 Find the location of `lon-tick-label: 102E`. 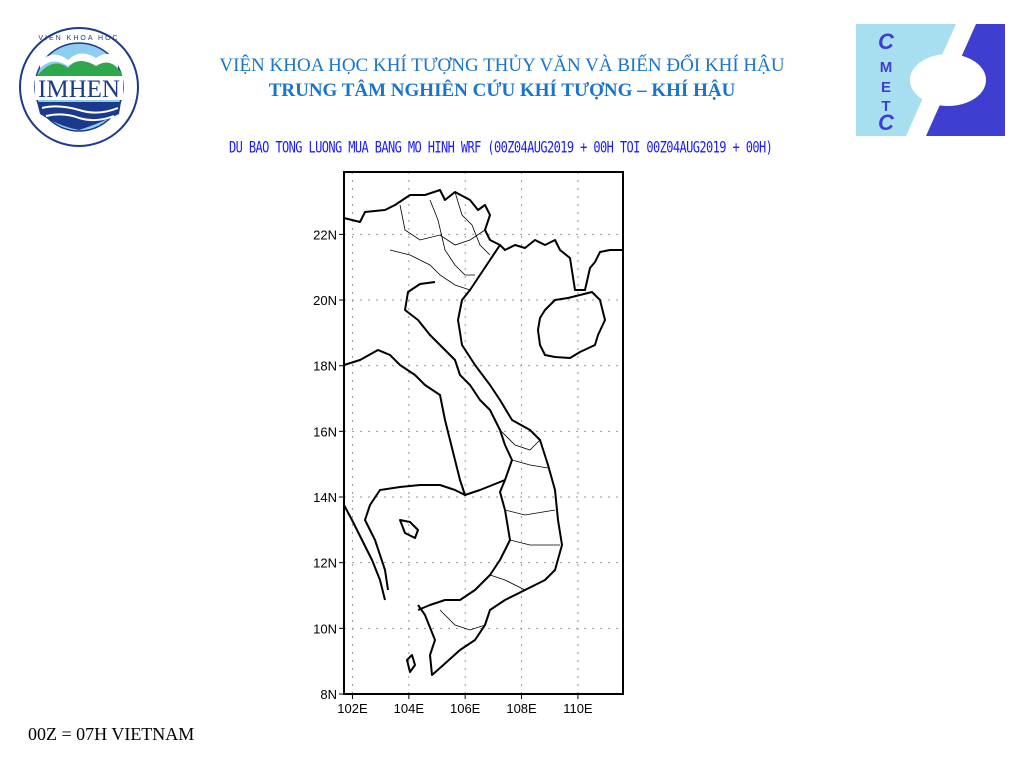

lon-tick-label: 102E is located at coordinates (352, 708).